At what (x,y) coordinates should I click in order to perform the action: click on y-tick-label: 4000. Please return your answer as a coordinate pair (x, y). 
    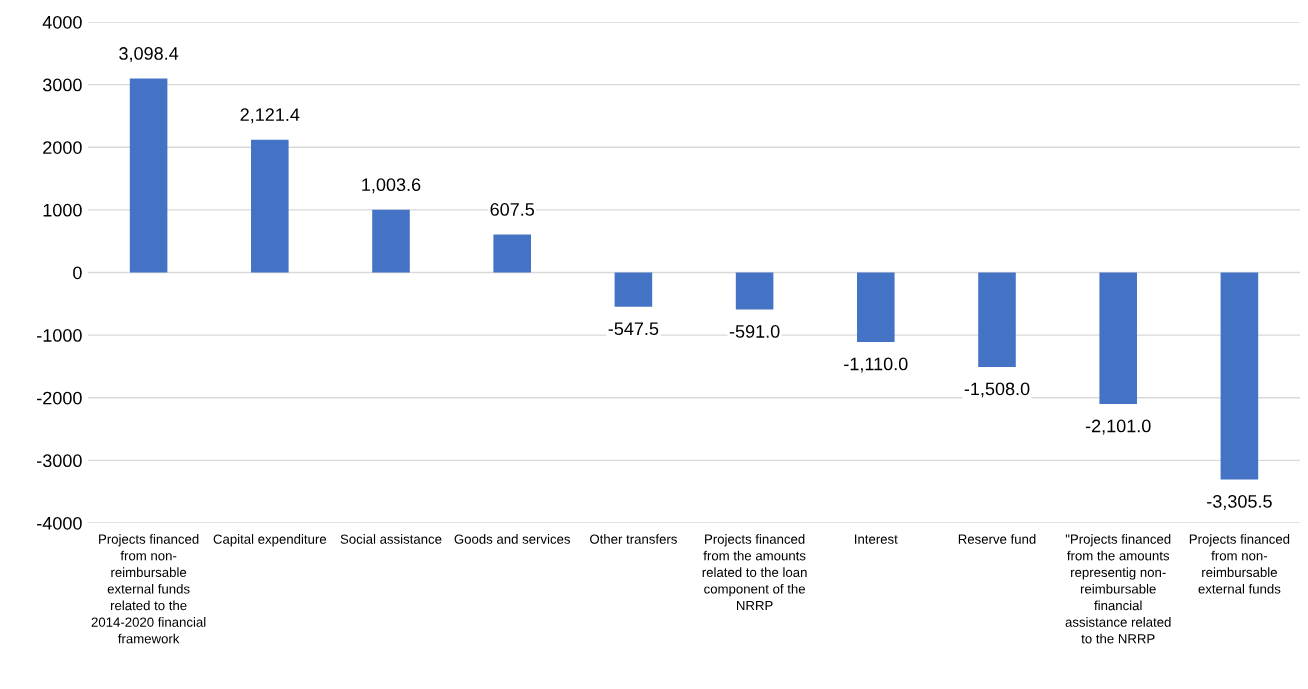
    Looking at the image, I should click on (62, 22).